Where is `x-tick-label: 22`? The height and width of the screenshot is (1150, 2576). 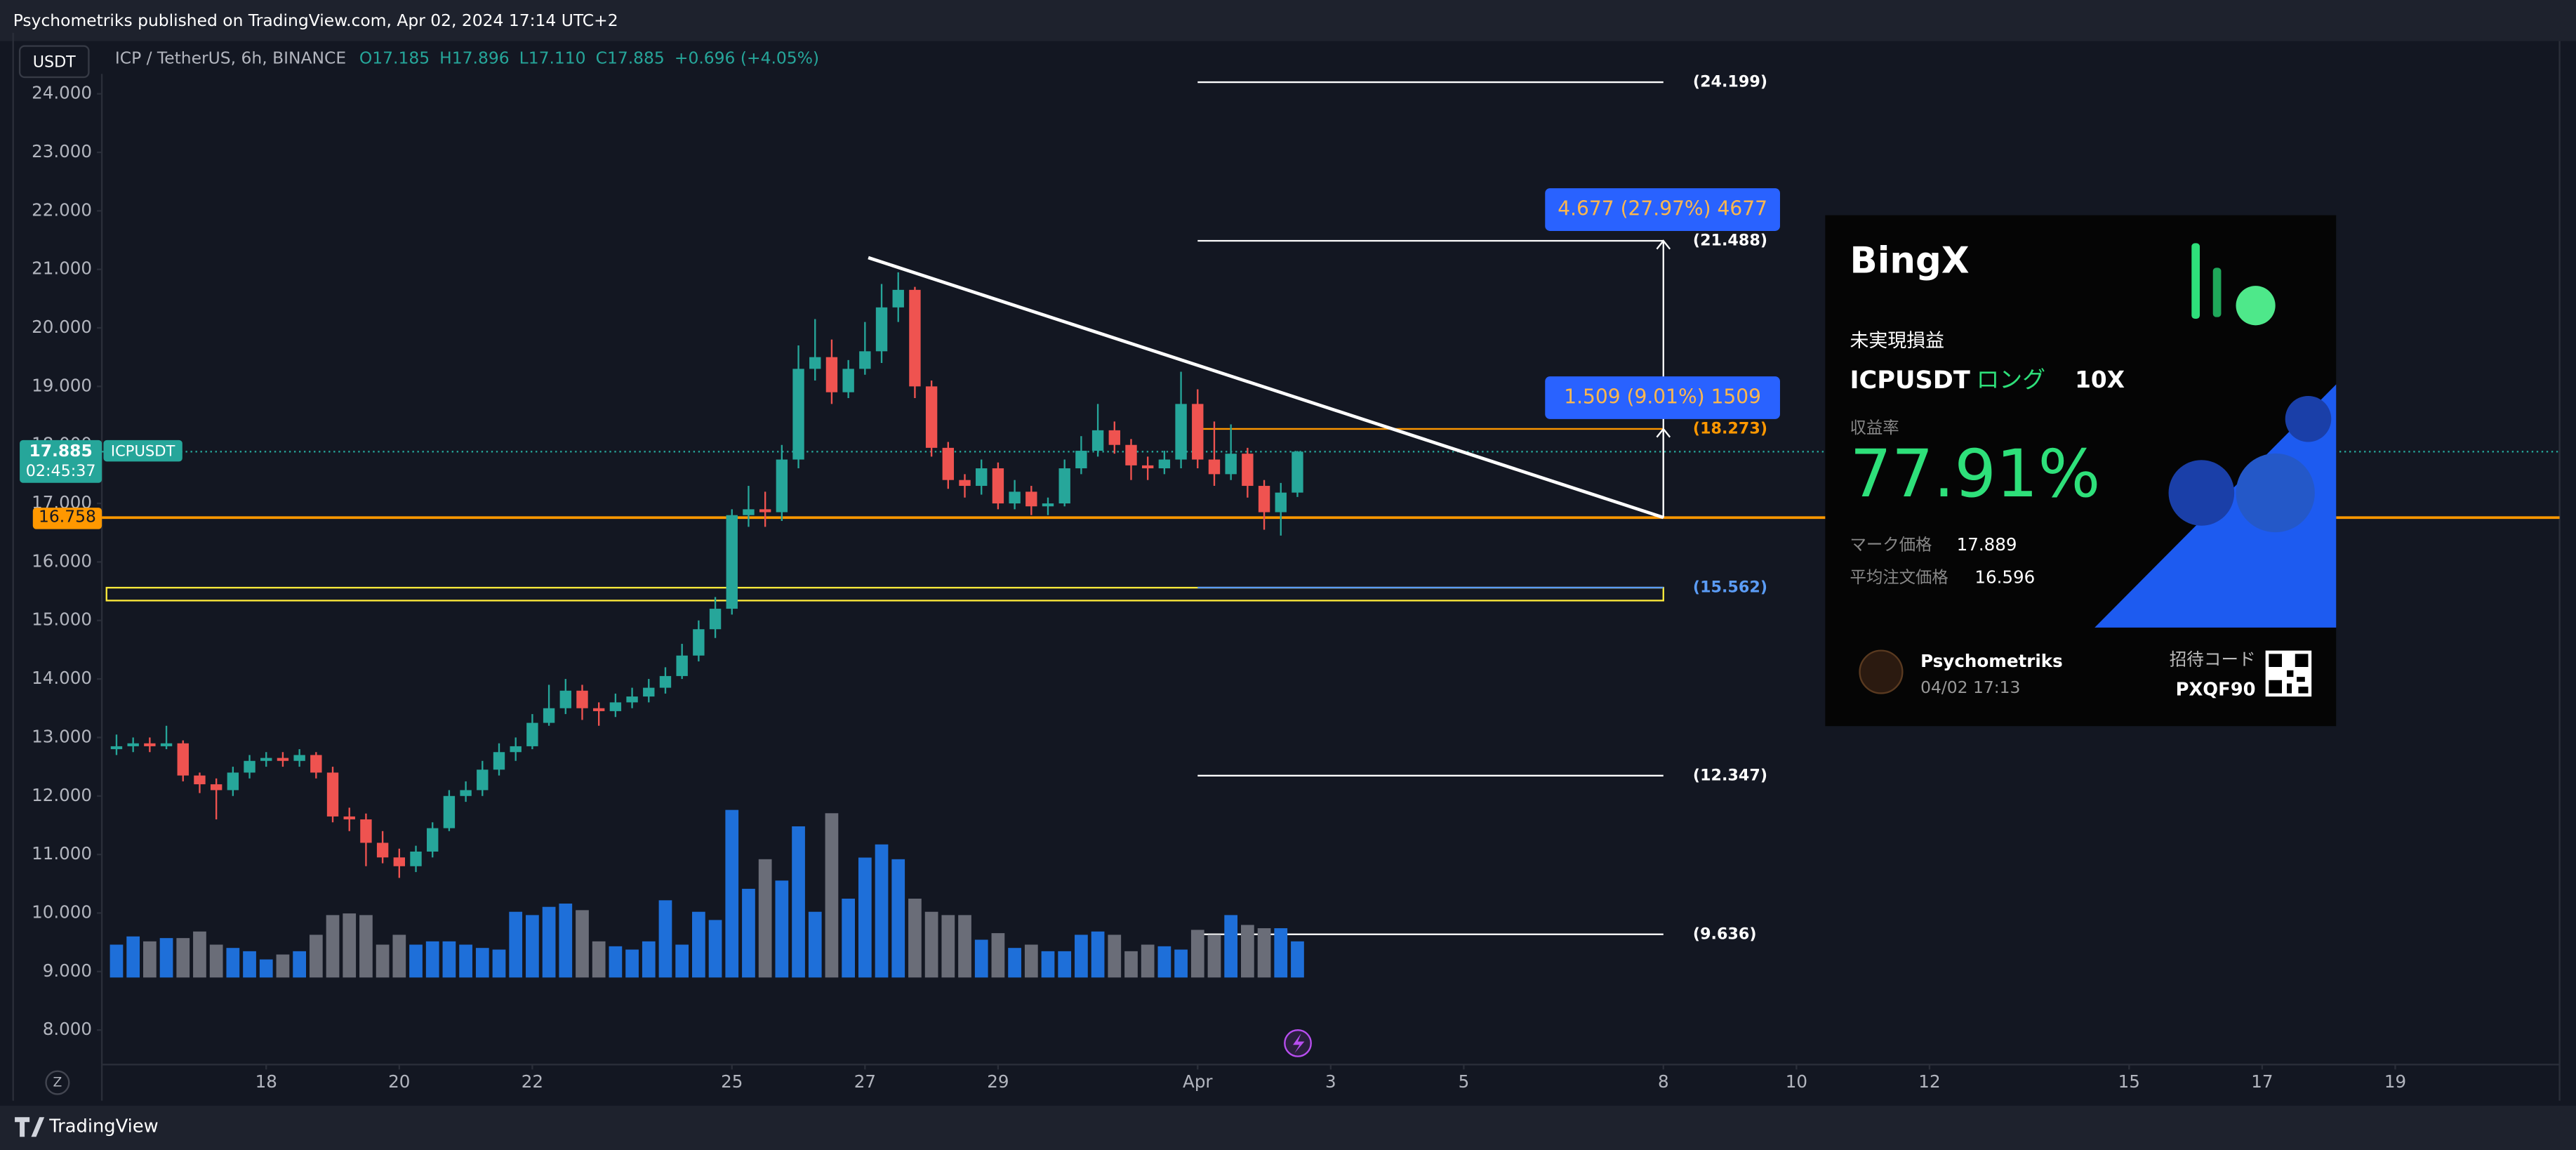 x-tick-label: 22 is located at coordinates (533, 1081).